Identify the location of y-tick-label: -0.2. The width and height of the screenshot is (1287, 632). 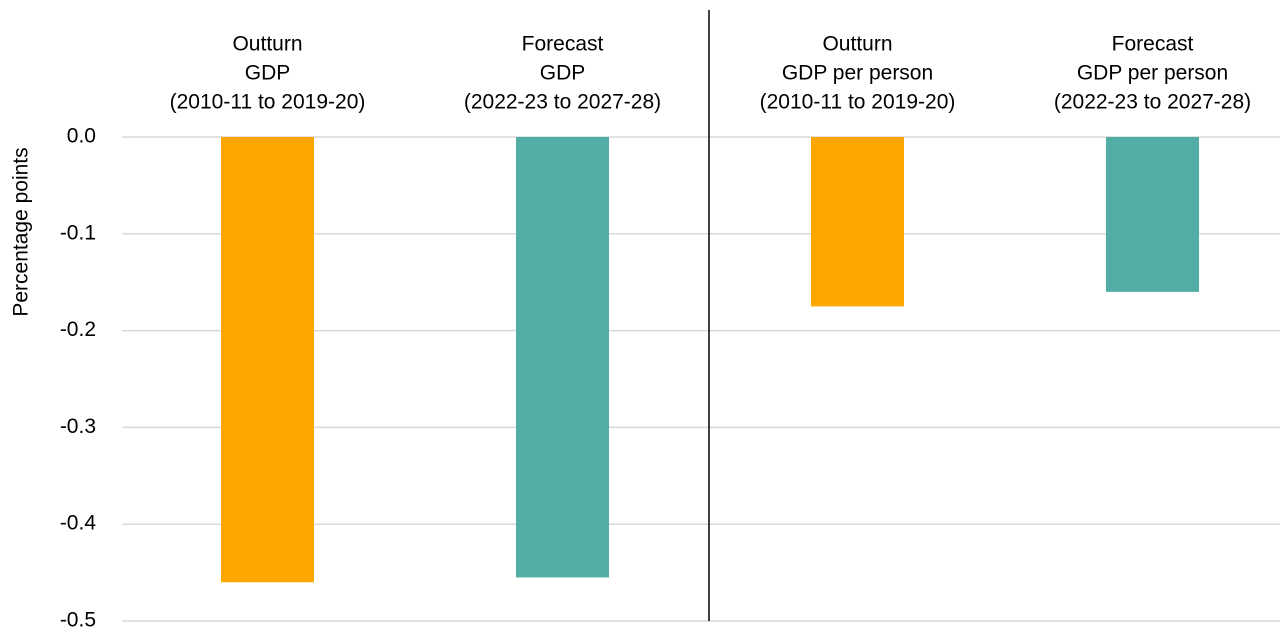
(78, 329).